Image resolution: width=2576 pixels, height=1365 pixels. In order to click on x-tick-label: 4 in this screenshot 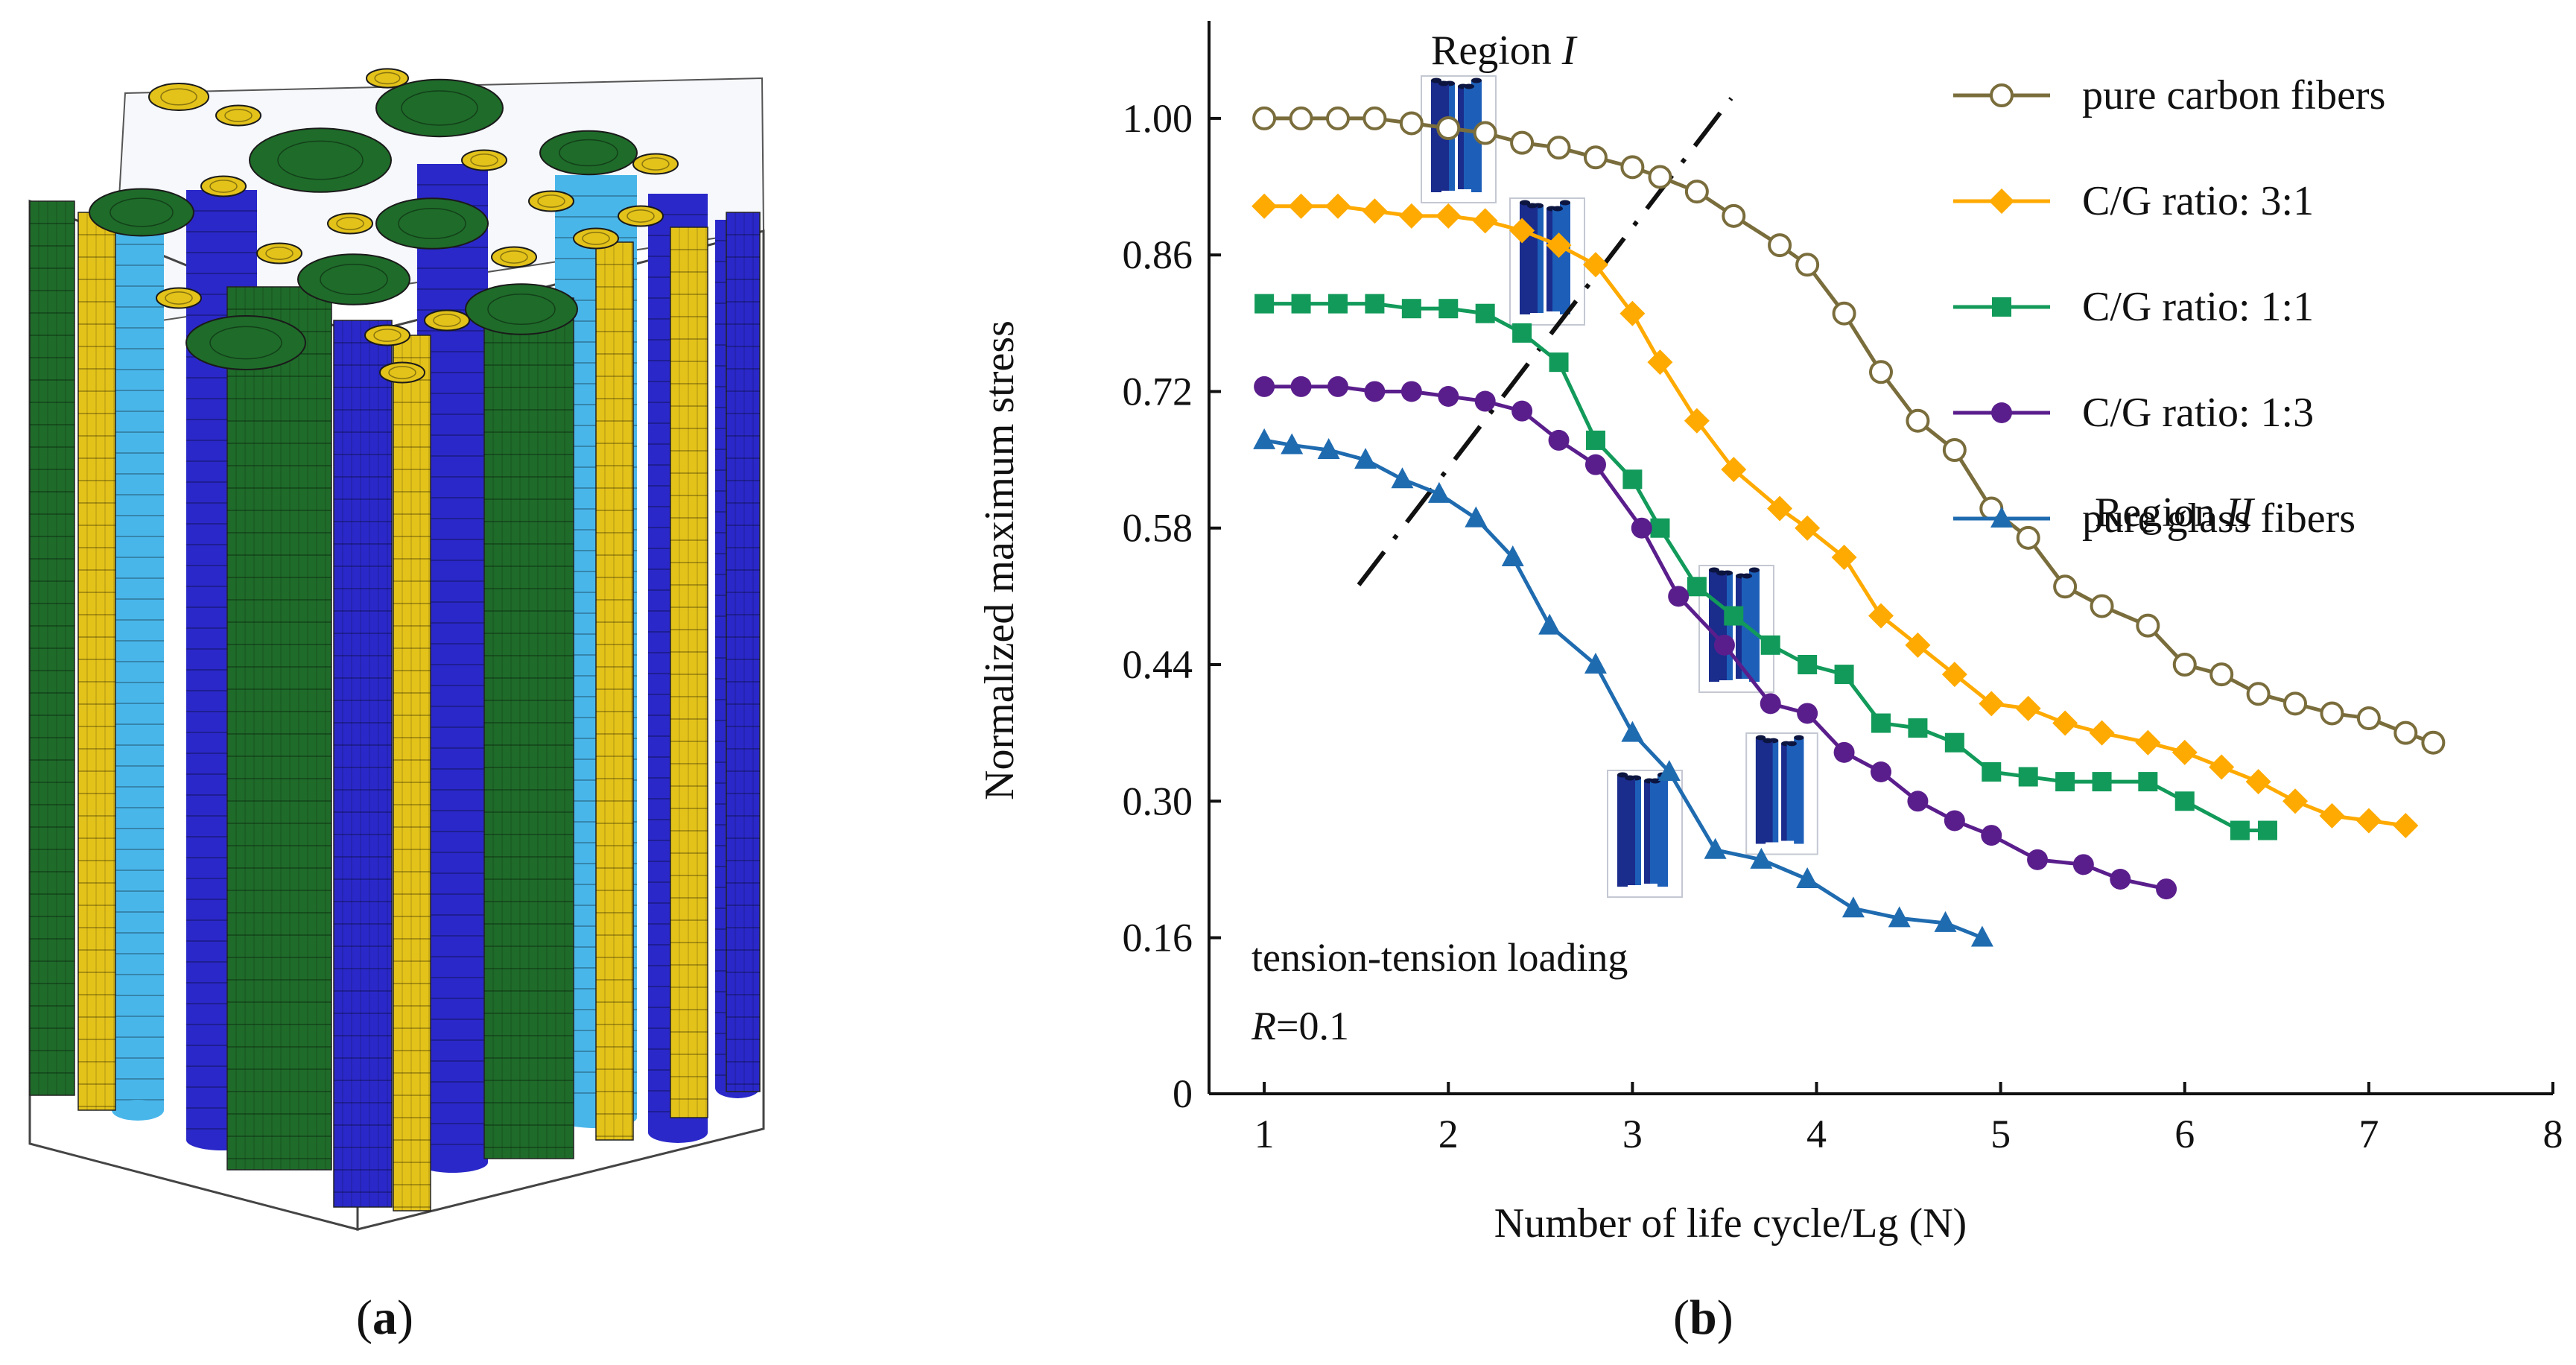, I will do `click(1816, 1134)`.